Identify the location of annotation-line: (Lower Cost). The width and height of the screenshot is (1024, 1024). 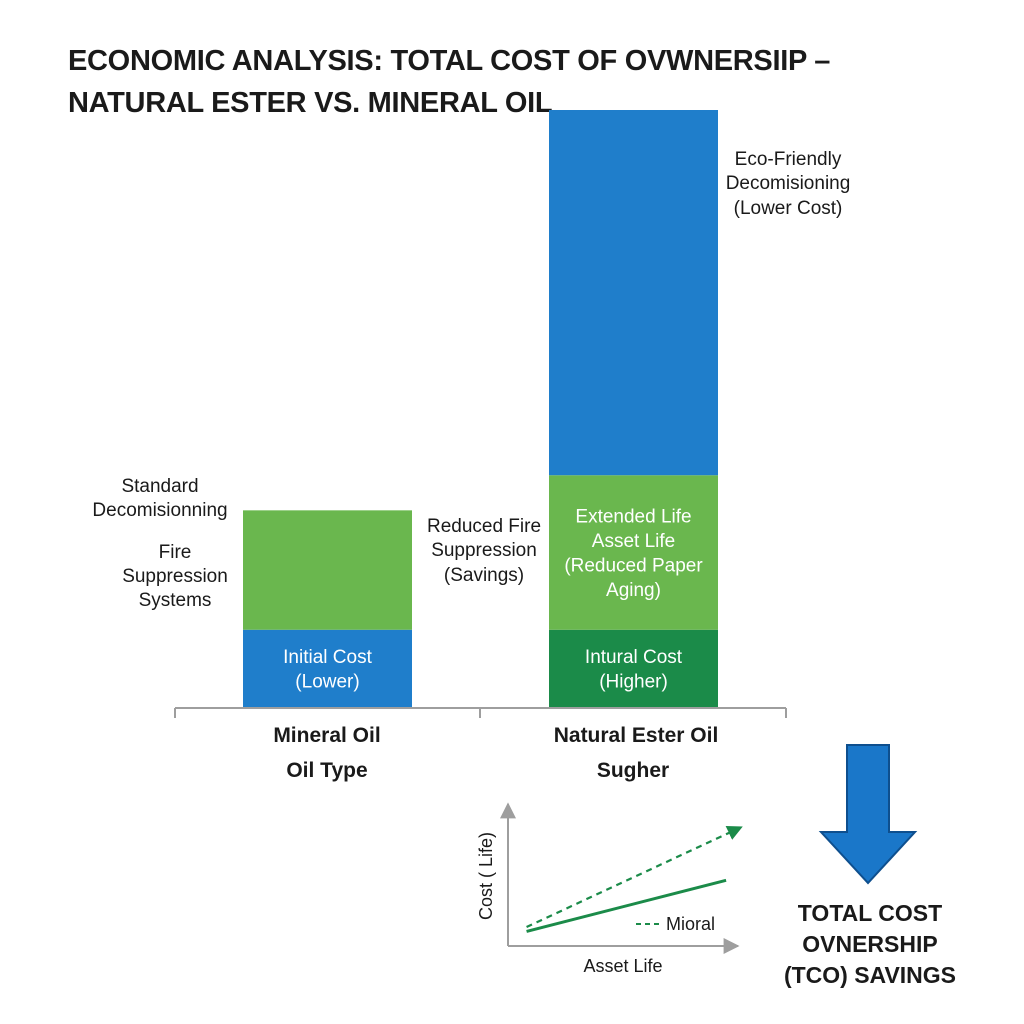
(788, 208).